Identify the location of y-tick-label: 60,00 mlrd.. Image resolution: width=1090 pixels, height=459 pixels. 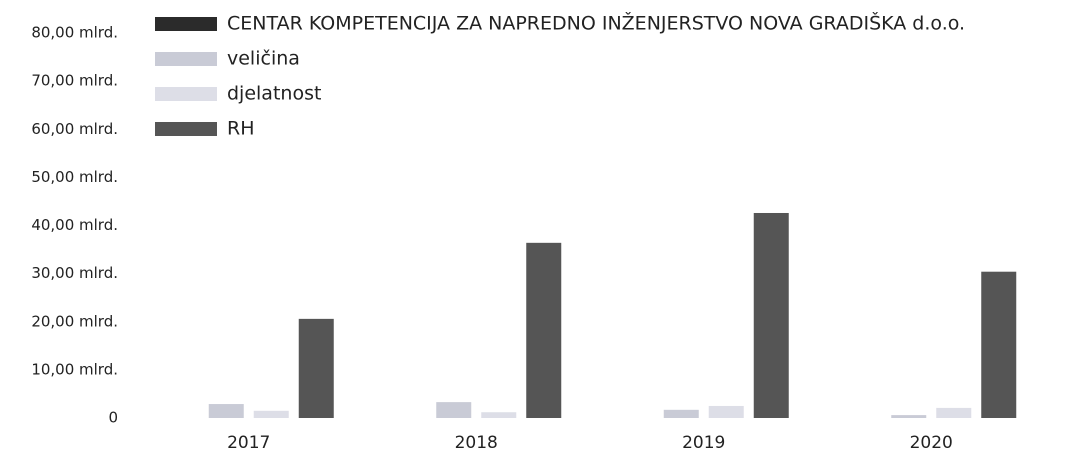
(74, 129).